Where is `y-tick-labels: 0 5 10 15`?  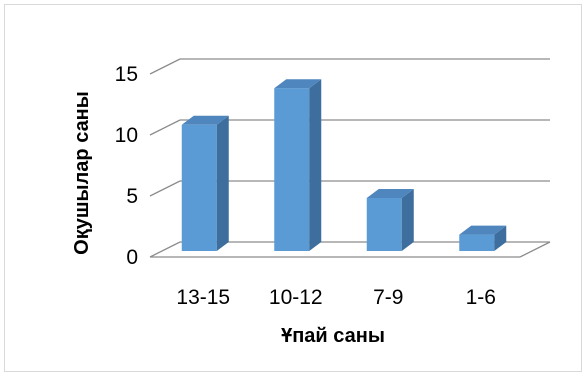
y-tick-labels: 0 5 10 15 is located at coordinates (126, 166).